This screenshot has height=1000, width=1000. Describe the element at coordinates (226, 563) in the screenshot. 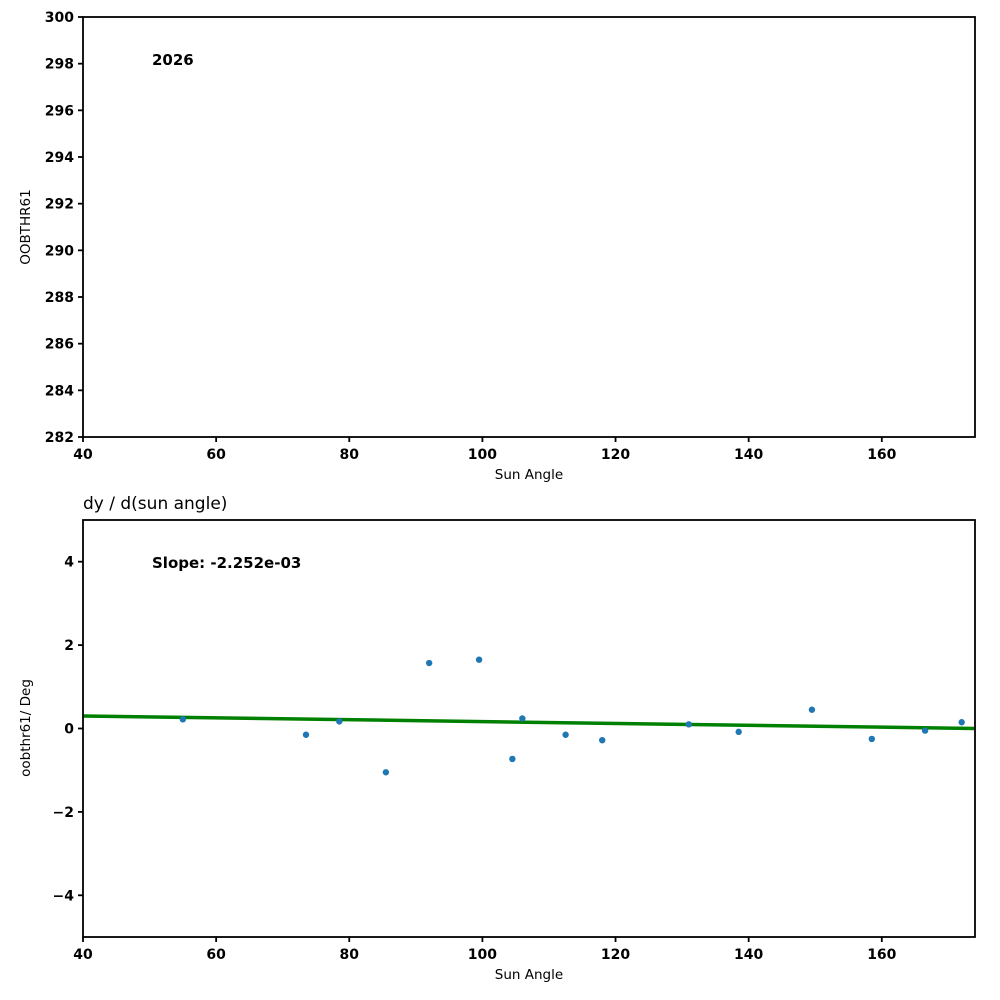

I see `bottom-chart-annotation: Slope: -2.252e-03` at that location.